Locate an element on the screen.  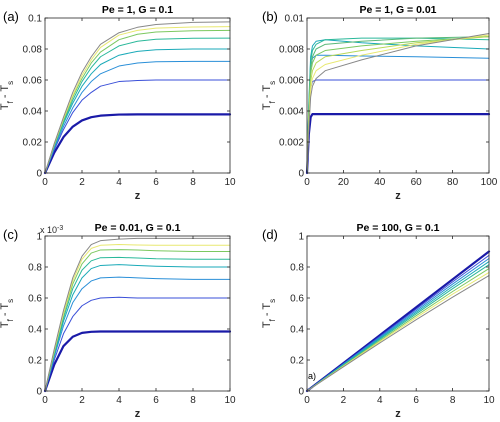
panel-annotation: a) is located at coordinates (312, 376).